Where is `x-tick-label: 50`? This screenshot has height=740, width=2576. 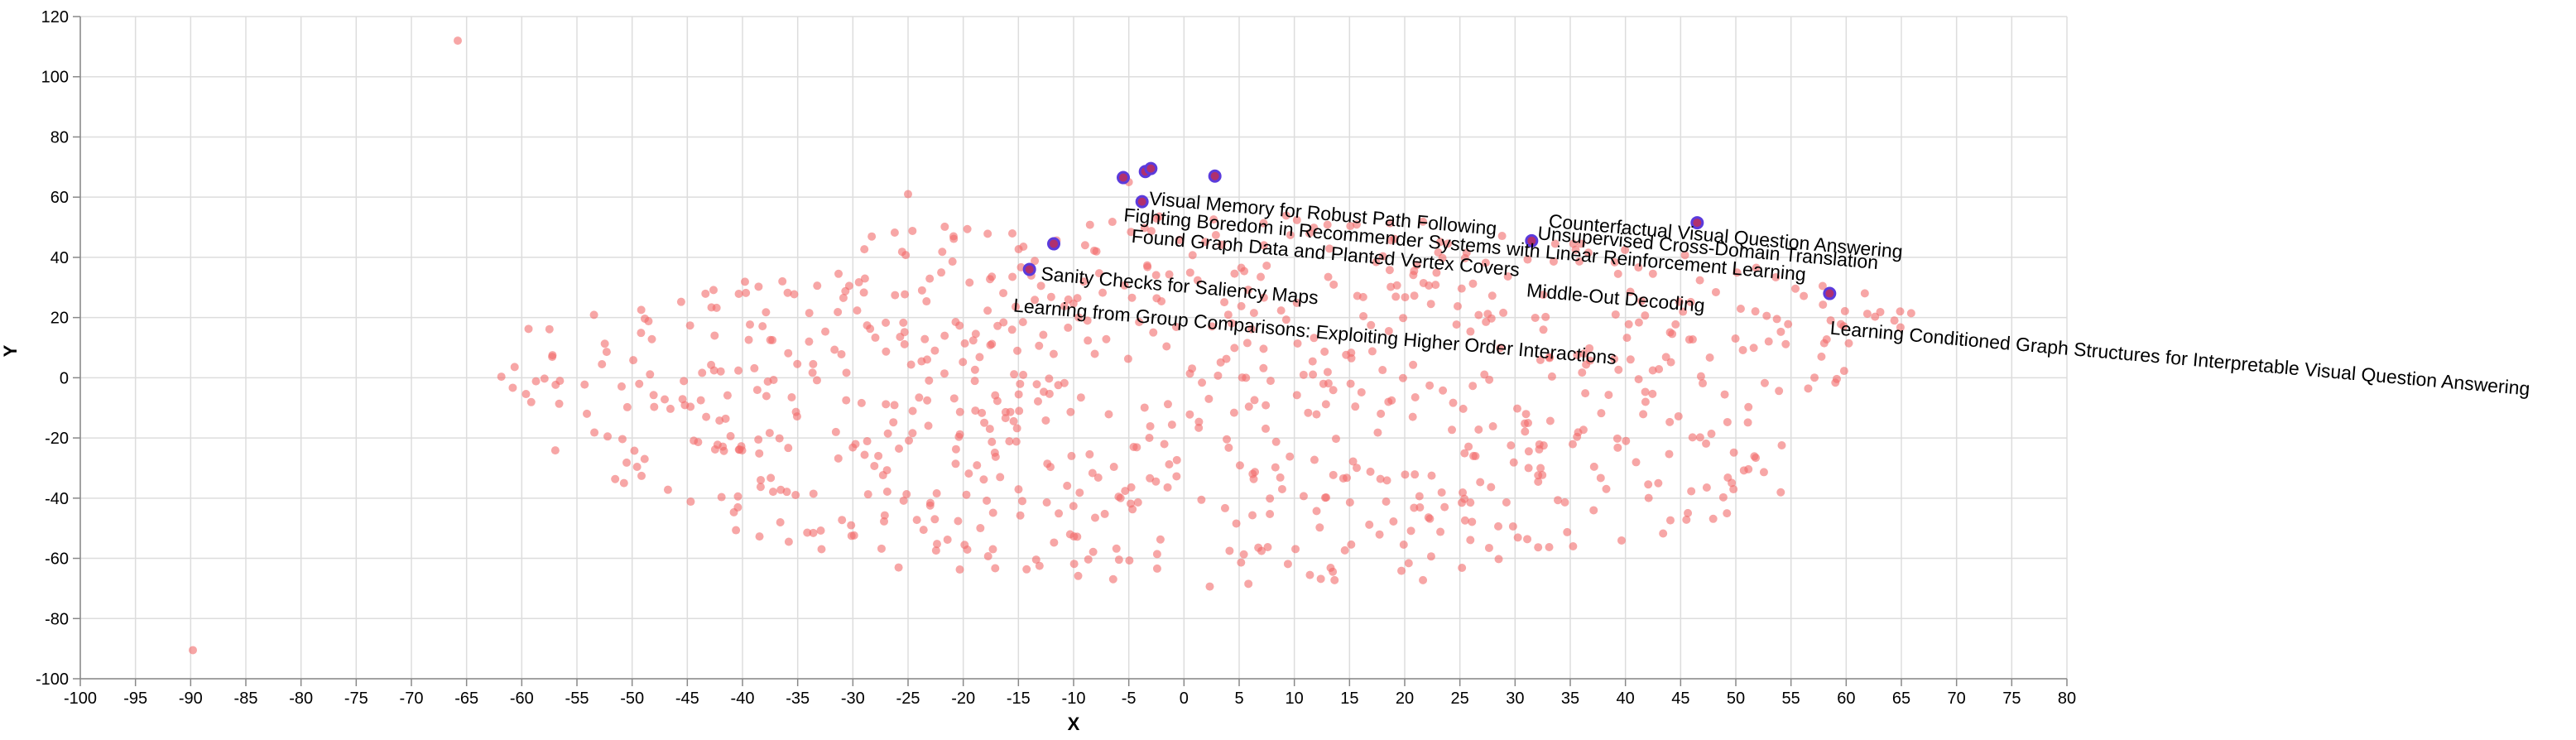 x-tick-label: 50 is located at coordinates (1736, 699).